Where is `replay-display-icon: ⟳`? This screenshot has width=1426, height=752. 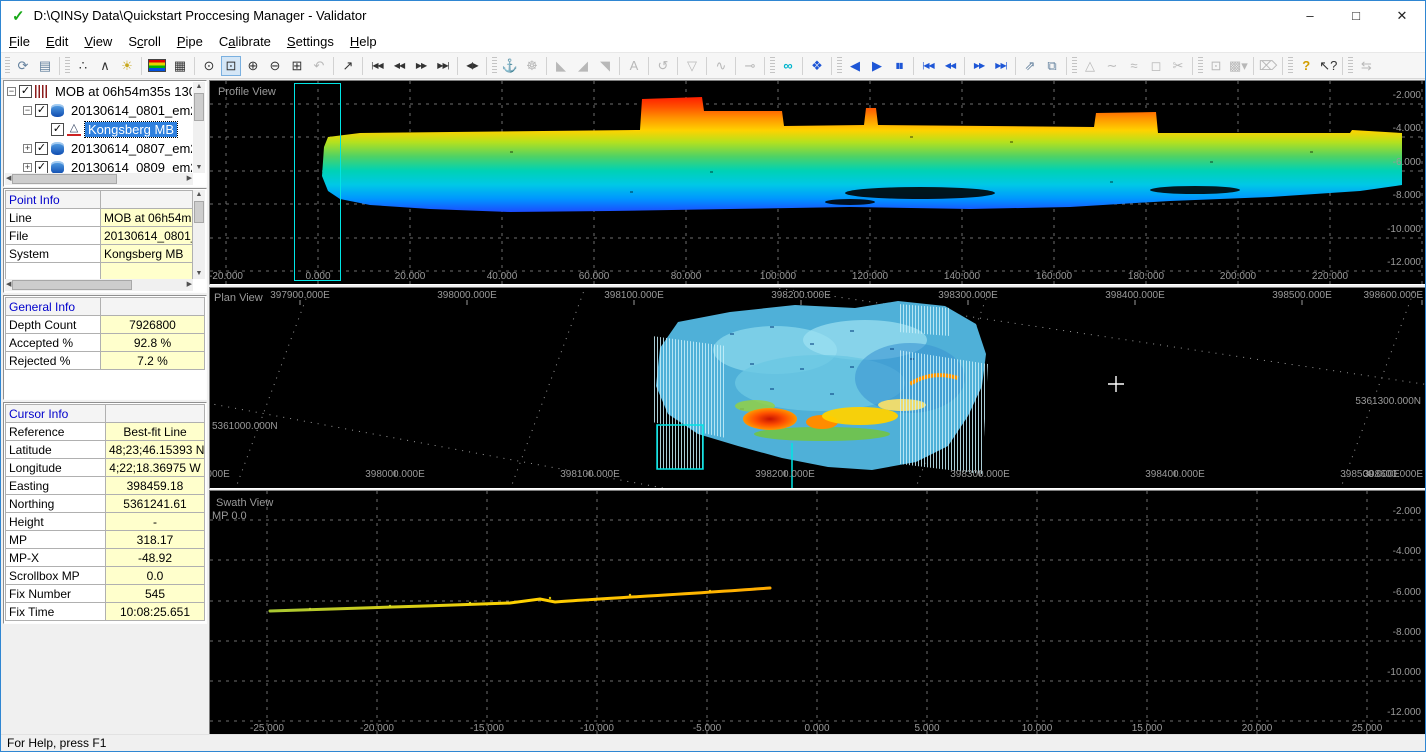 replay-display-icon: ⟳ is located at coordinates (23, 65).